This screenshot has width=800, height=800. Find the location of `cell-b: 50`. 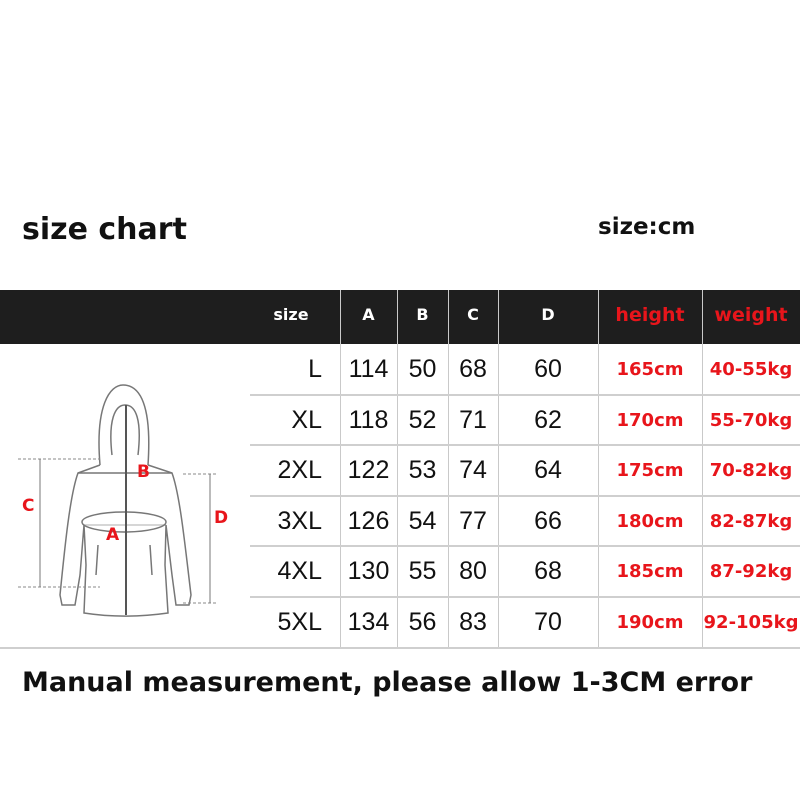

cell-b: 50 is located at coordinates (422, 369).